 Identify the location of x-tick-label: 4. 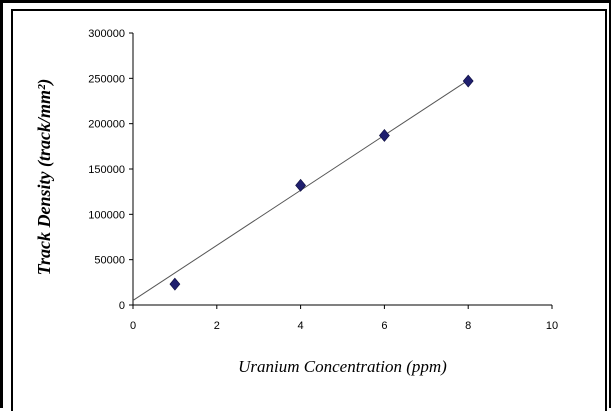
(301, 326).